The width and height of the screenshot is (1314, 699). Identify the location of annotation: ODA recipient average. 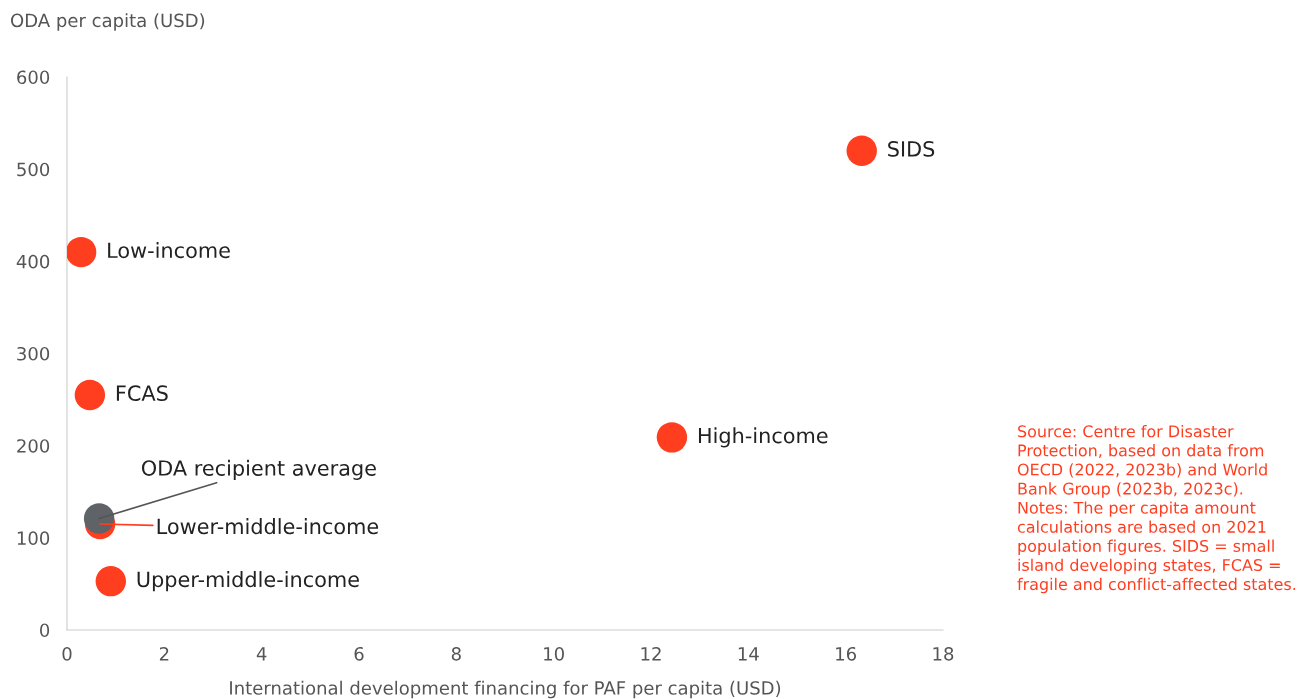
(258, 469).